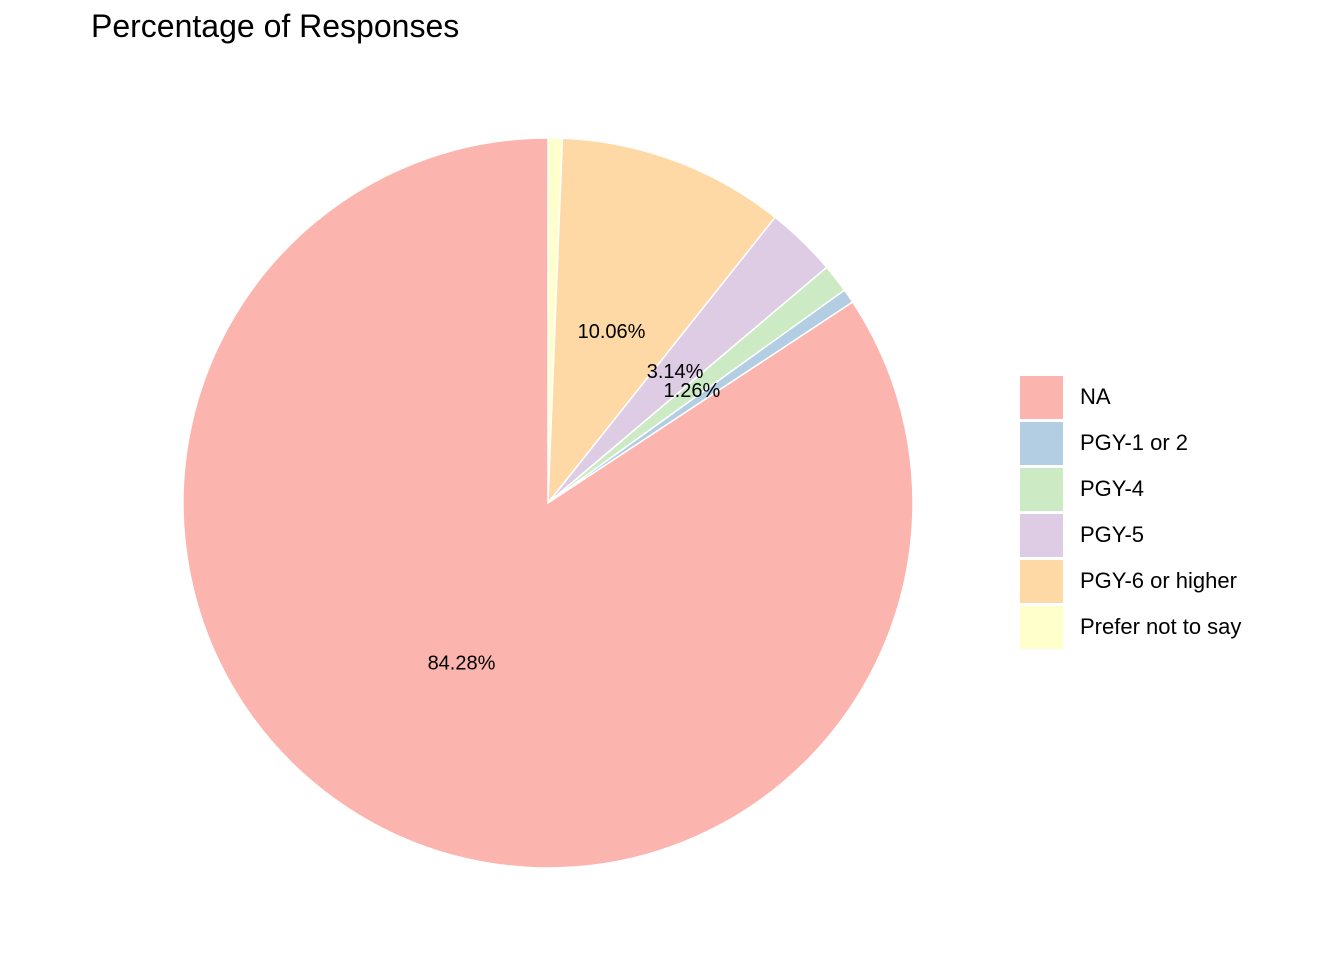  What do you see at coordinates (1112, 488) in the screenshot?
I see `legend-label: PGY-4` at bounding box center [1112, 488].